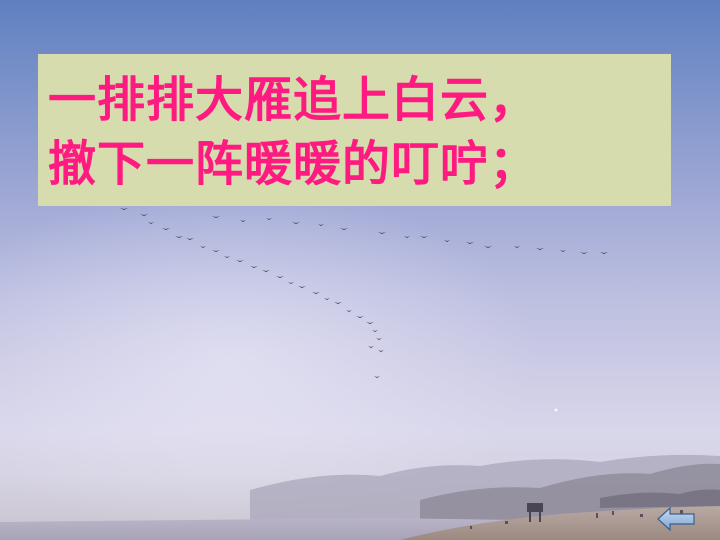  I want to click on back-arrow-icon, so click(676, 519).